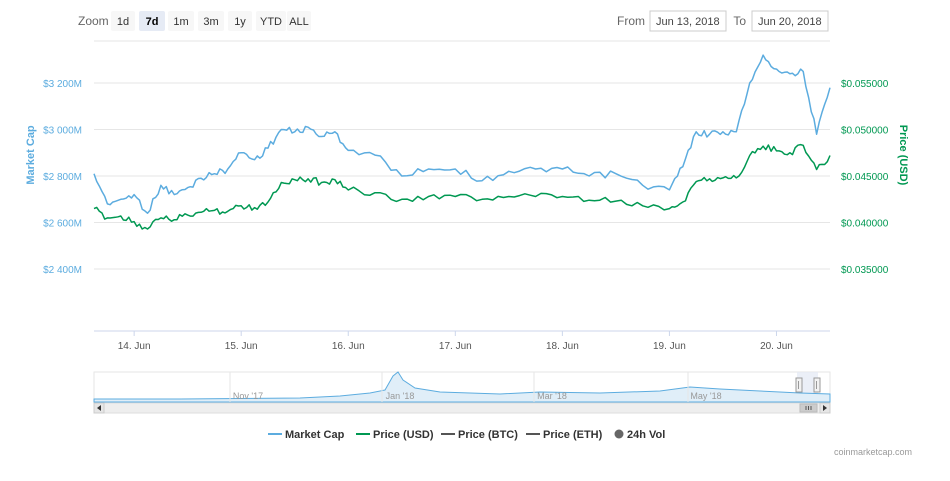 The width and height of the screenshot is (950, 481). I want to click on navigator-tick-label: May '18, so click(705, 396).